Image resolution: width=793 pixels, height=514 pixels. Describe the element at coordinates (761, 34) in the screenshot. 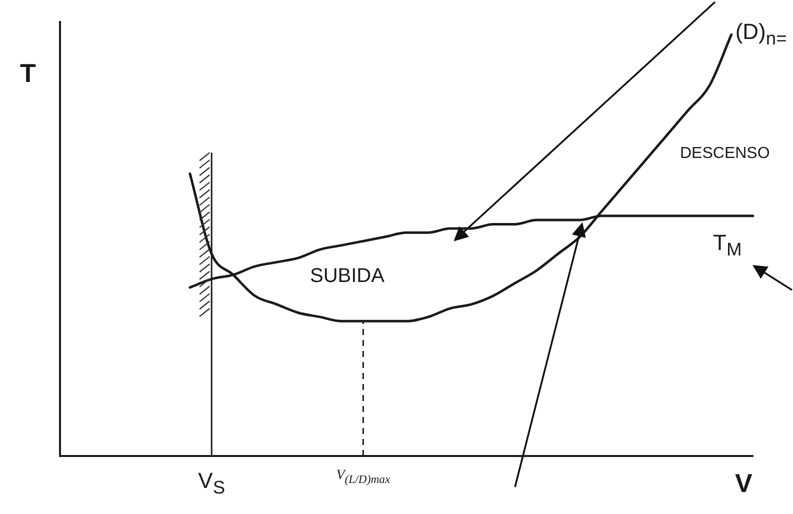

I see `series-label: (D)$_{n=}$` at that location.